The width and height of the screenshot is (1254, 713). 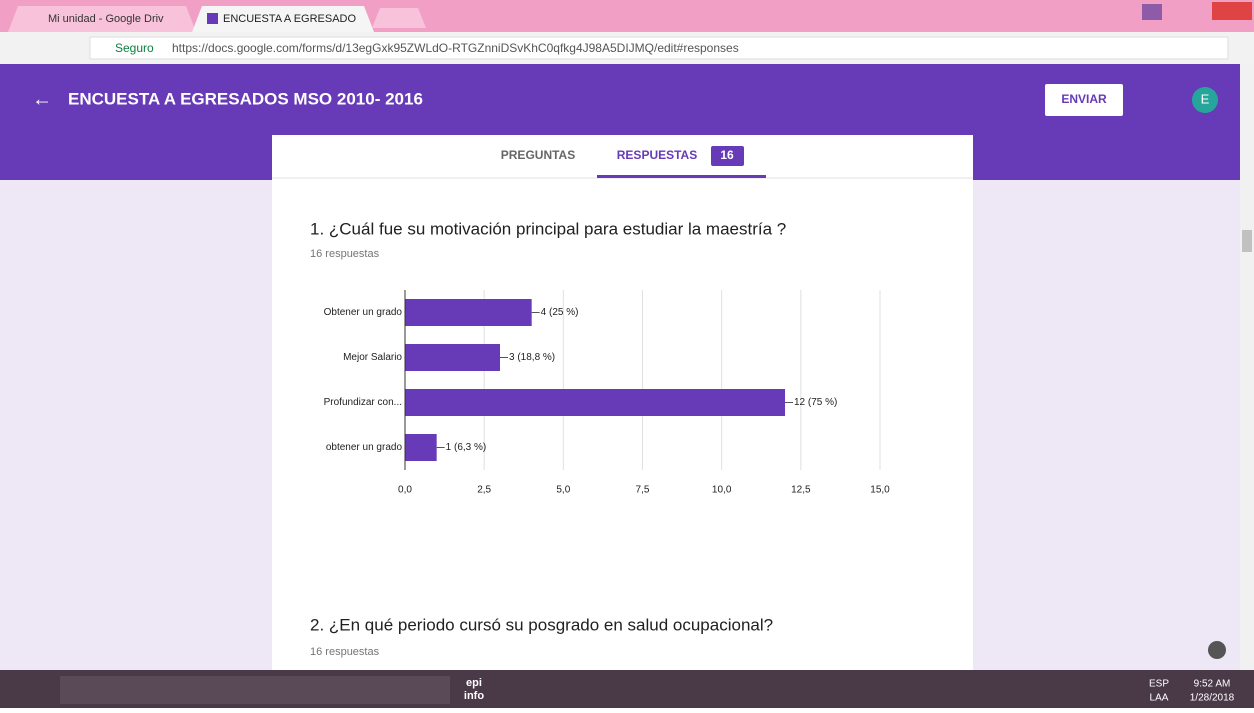 I want to click on tab-title: ENCUESTA A EGRESADO, so click(x=290, y=19).